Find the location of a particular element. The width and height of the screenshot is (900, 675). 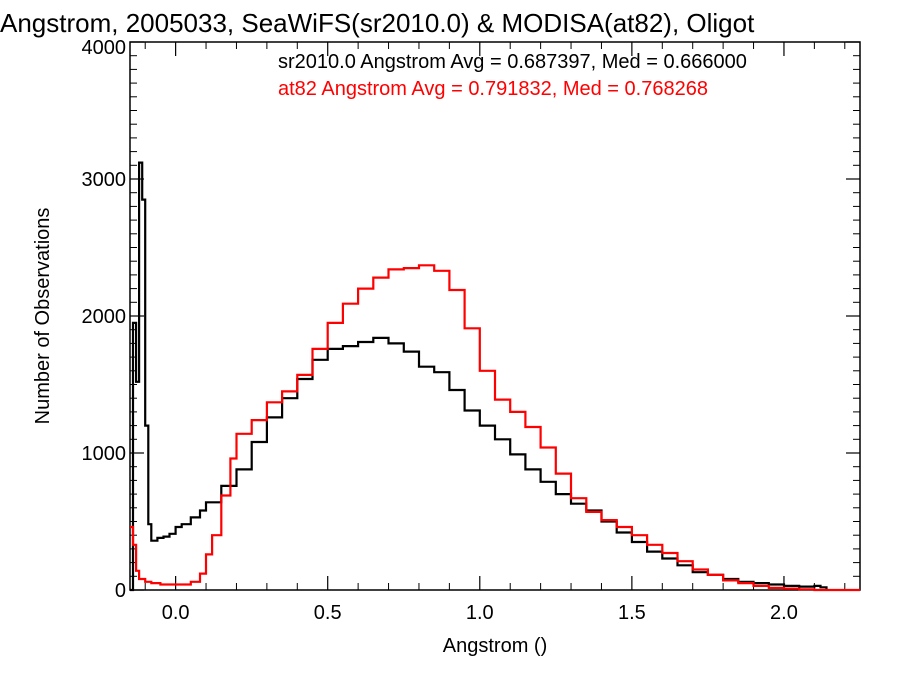

x-tick-label: 1.5 is located at coordinates (632, 613).